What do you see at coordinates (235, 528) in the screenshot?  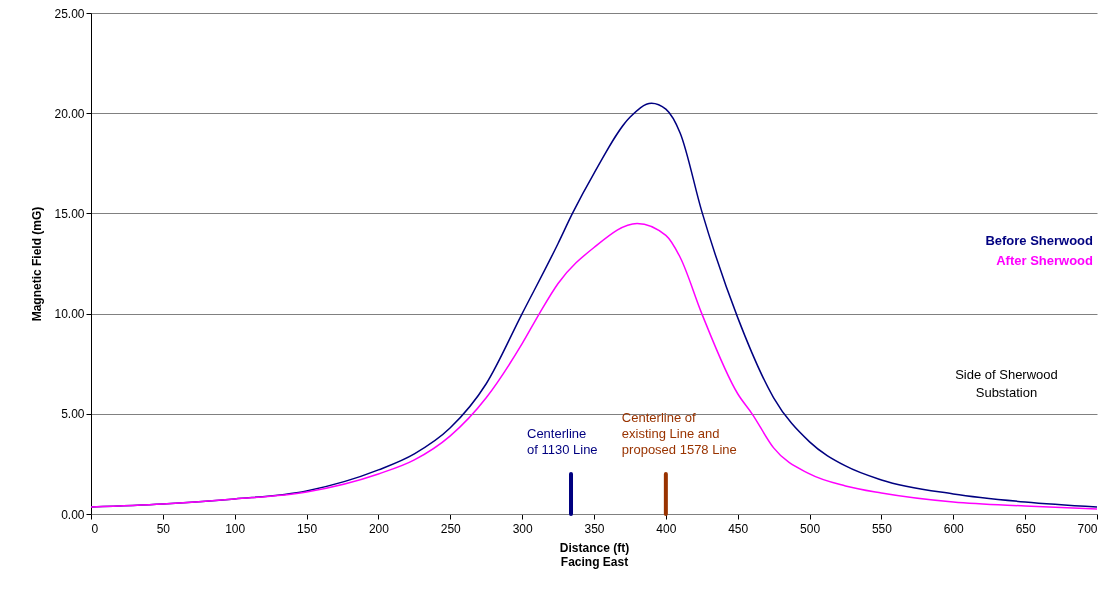 I see `x-tick-label: 100` at bounding box center [235, 528].